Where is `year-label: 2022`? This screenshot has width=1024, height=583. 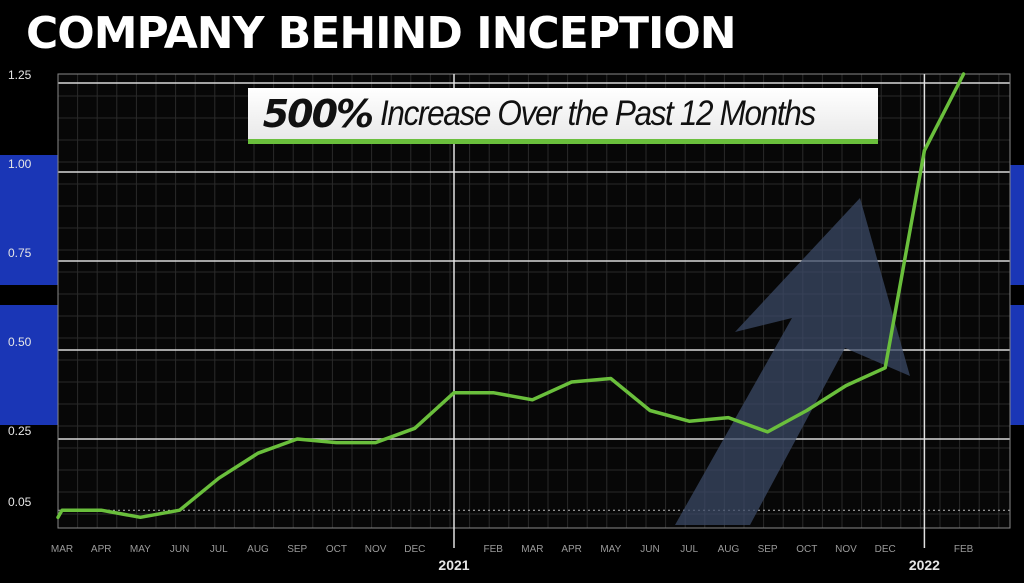 year-label: 2022 is located at coordinates (924, 565).